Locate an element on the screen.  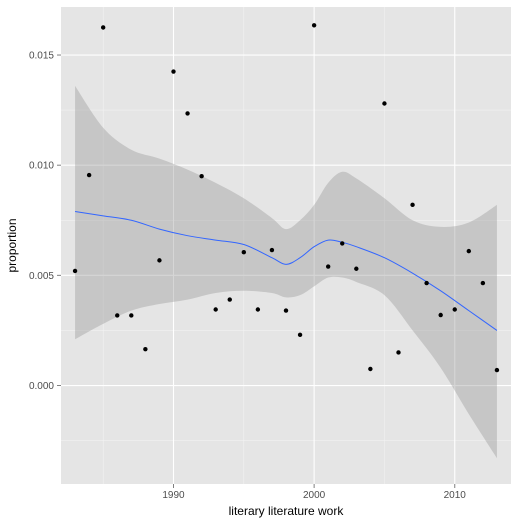
y-axis: 0.000 0.005 0.010 0.015 is located at coordinates (45, 221).